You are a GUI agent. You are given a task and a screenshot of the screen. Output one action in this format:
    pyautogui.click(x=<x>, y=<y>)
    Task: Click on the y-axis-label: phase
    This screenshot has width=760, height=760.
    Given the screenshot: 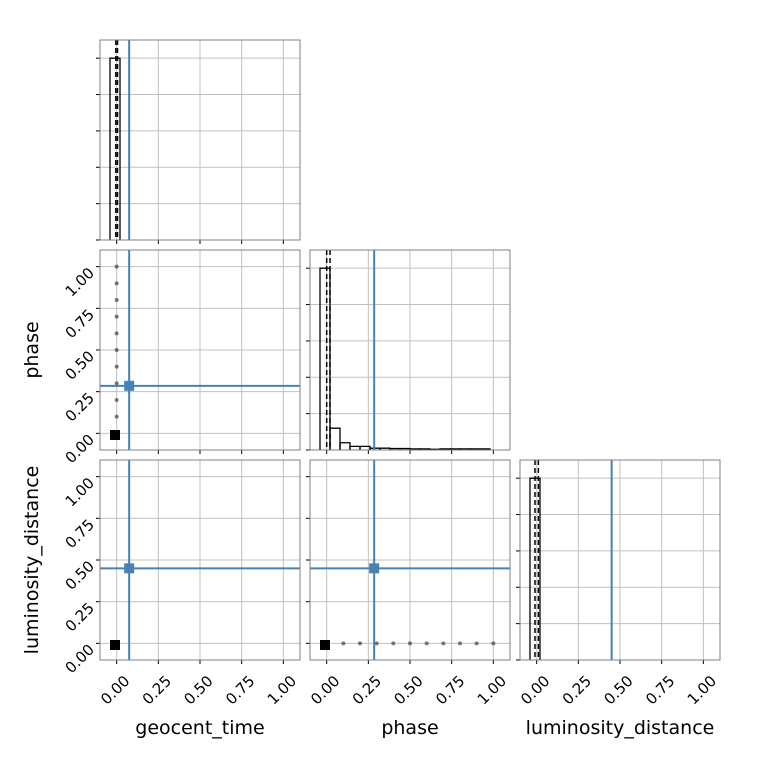 What is the action you would take?
    pyautogui.click(x=32, y=349)
    